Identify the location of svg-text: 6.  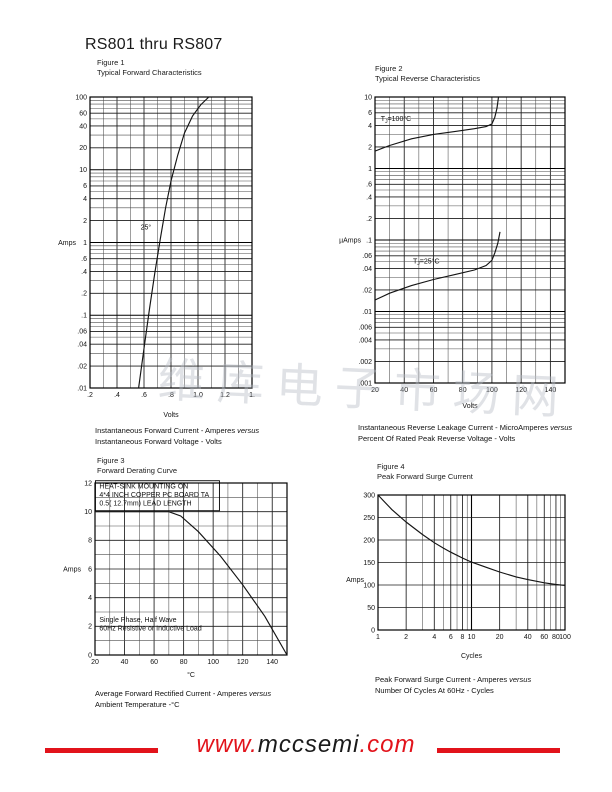
(85, 186).